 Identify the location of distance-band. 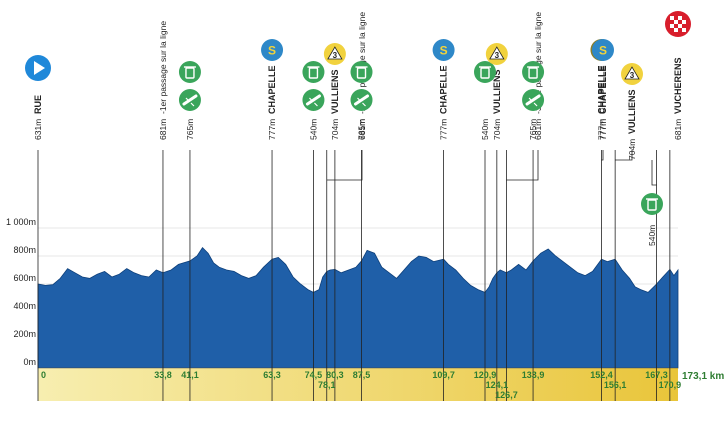
(358, 384).